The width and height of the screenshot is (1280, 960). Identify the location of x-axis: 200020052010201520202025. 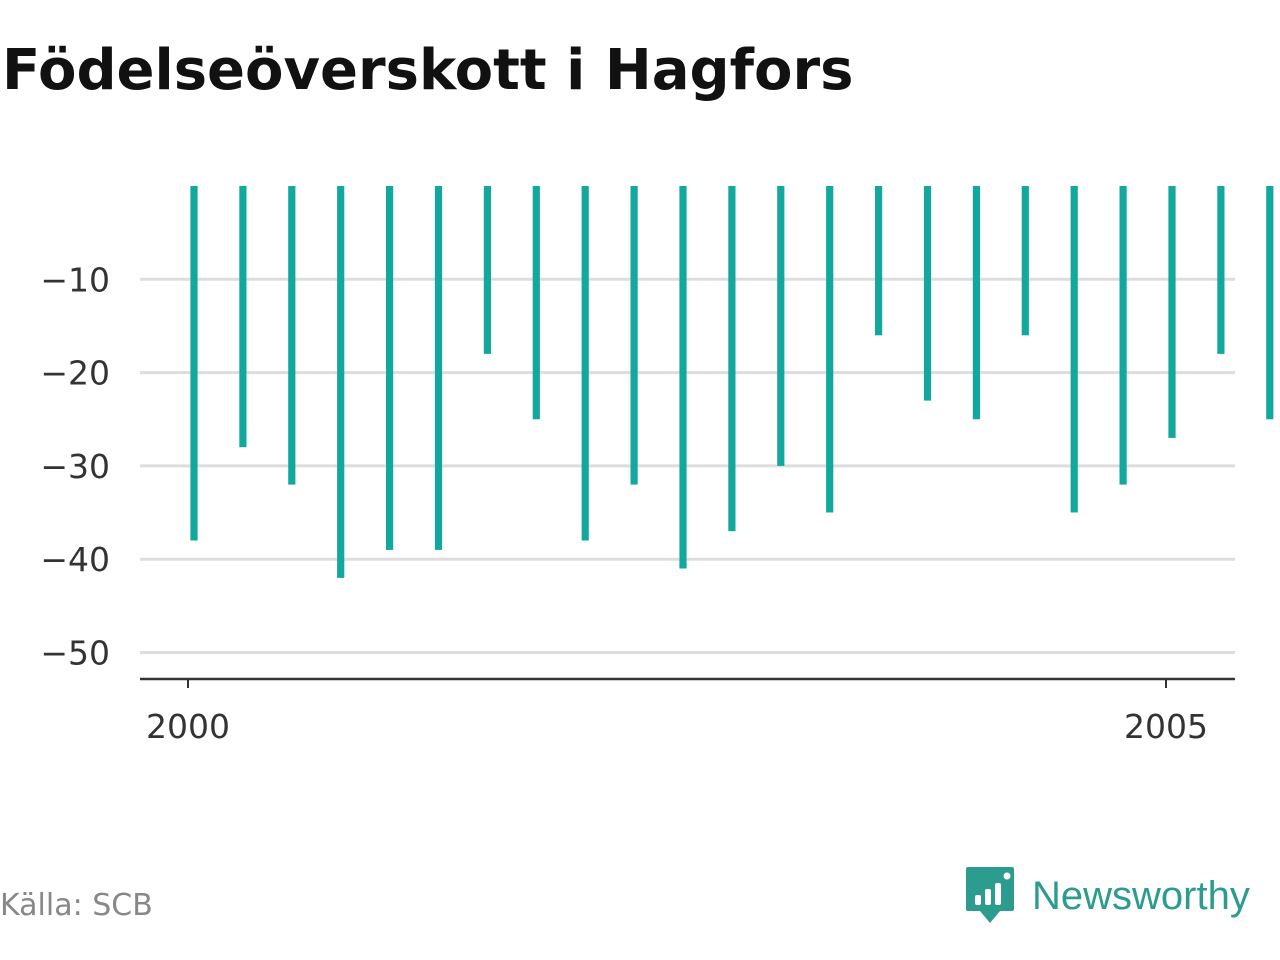
(687, 711).